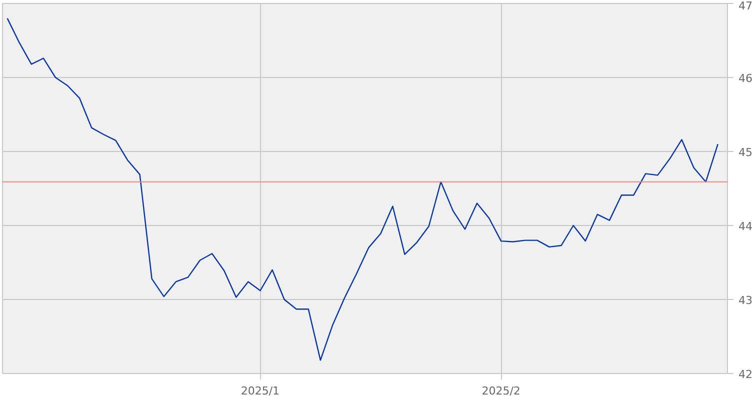 Image resolution: width=755 pixels, height=400 pixels. Describe the element at coordinates (745, 300) in the screenshot. I see `y-tick-label: 43` at that location.